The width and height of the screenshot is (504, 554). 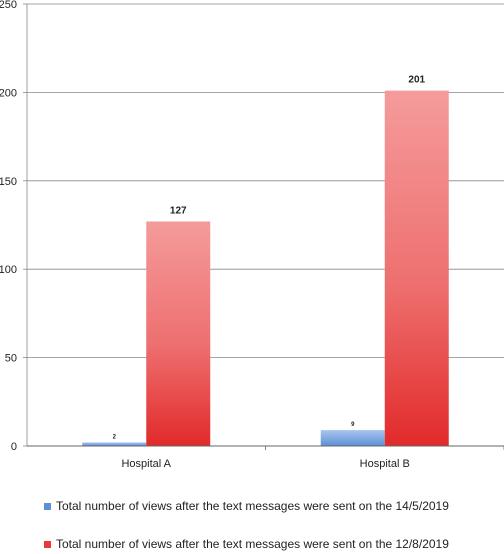 I want to click on y-tick-label: 250, so click(x=8, y=5).